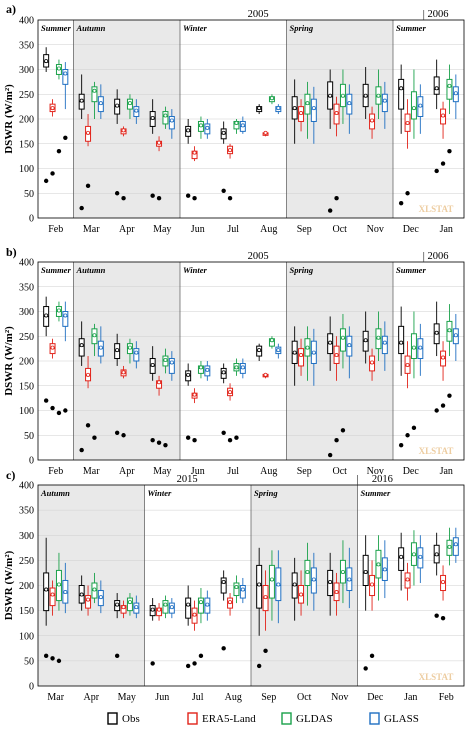 Image resolution: width=474 pixels, height=737 pixels. What do you see at coordinates (436, 451) in the screenshot?
I see `watermark-text: XLSTAT` at bounding box center [436, 451].